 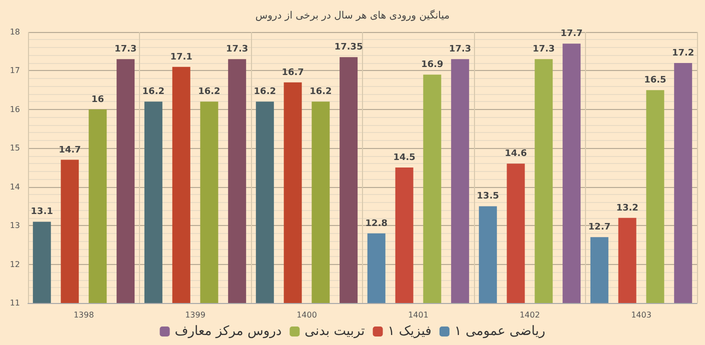 I want to click on data-label: 17.2, so click(x=683, y=53).